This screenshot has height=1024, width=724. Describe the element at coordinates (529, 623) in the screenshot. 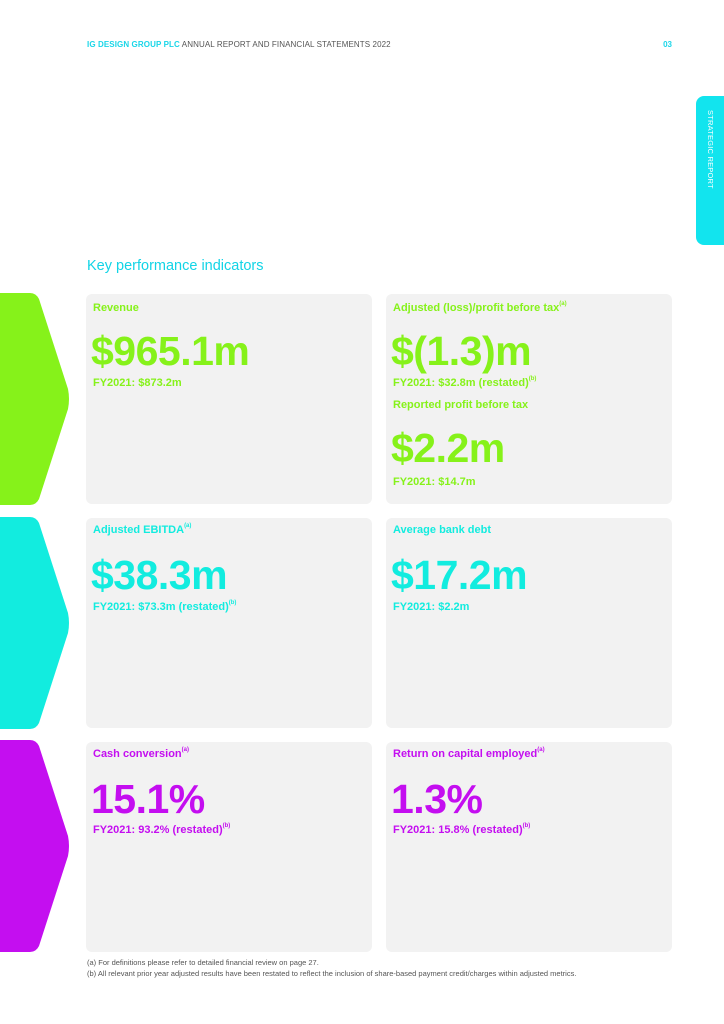

I see `kpi-card-average-bank-debt: Average bank debt $17.2m FY2021: $2.2m` at that location.